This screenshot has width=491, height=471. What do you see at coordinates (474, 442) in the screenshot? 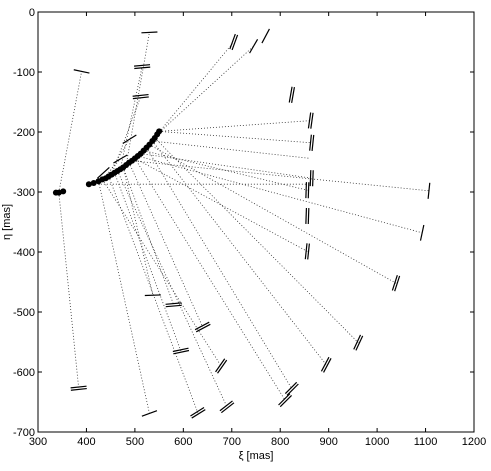
I see `x-tick-label: 1200` at bounding box center [474, 442].